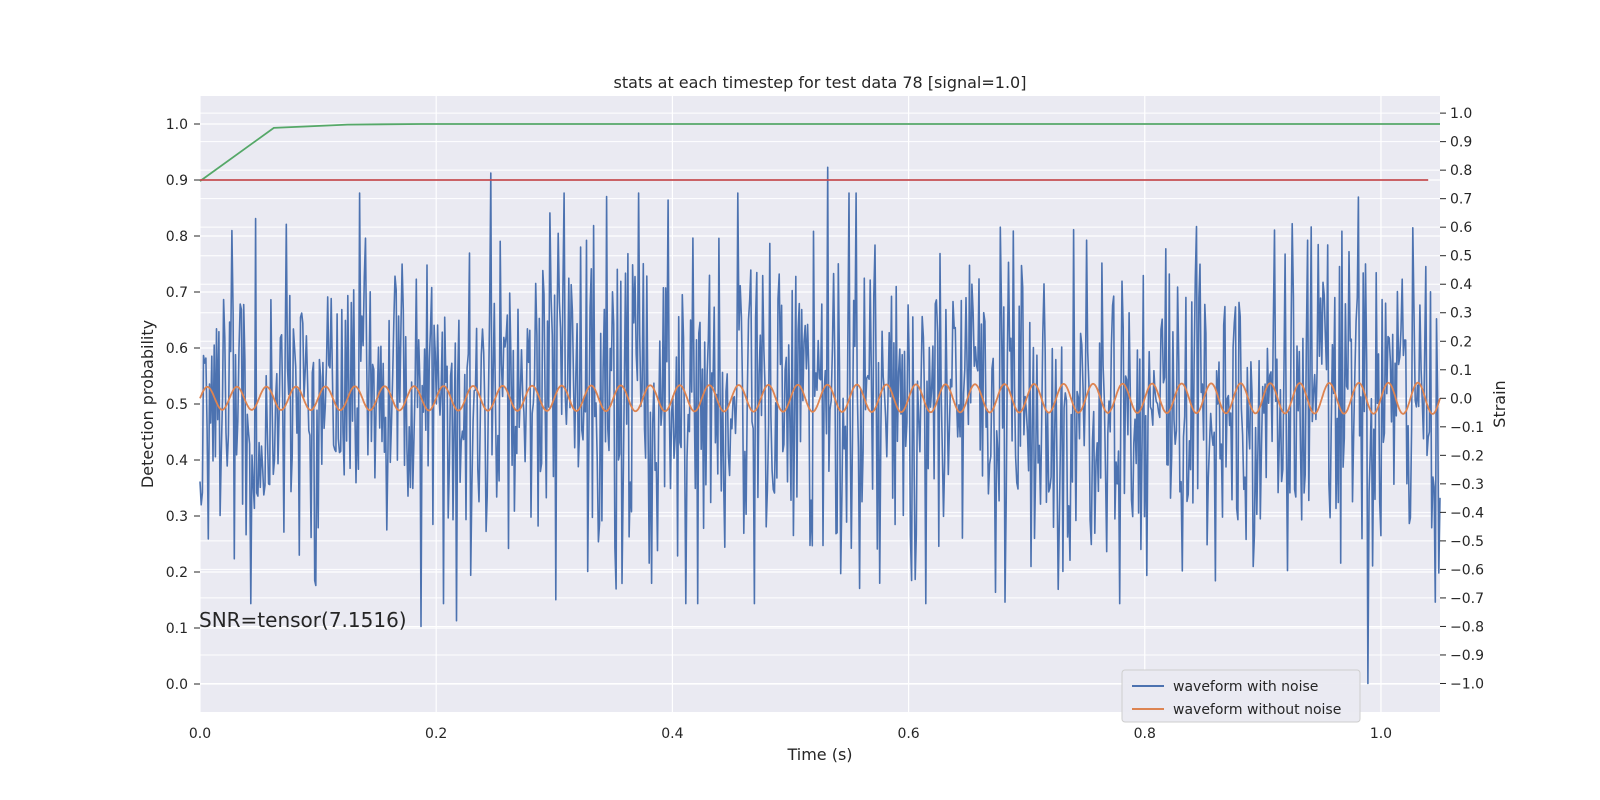  Describe the element at coordinates (1461, 371) in the screenshot. I see `y-right-tick-label: 0.1` at that location.